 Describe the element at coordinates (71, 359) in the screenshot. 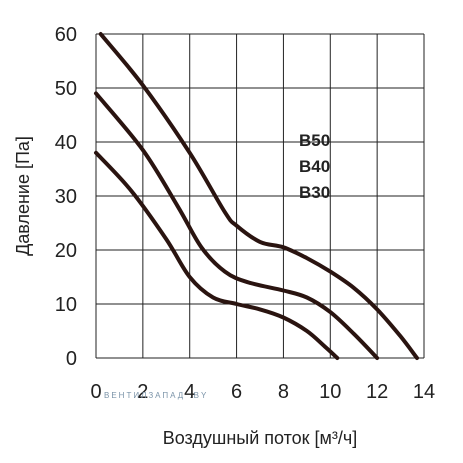

I see `y-tick-label: 0` at that location.